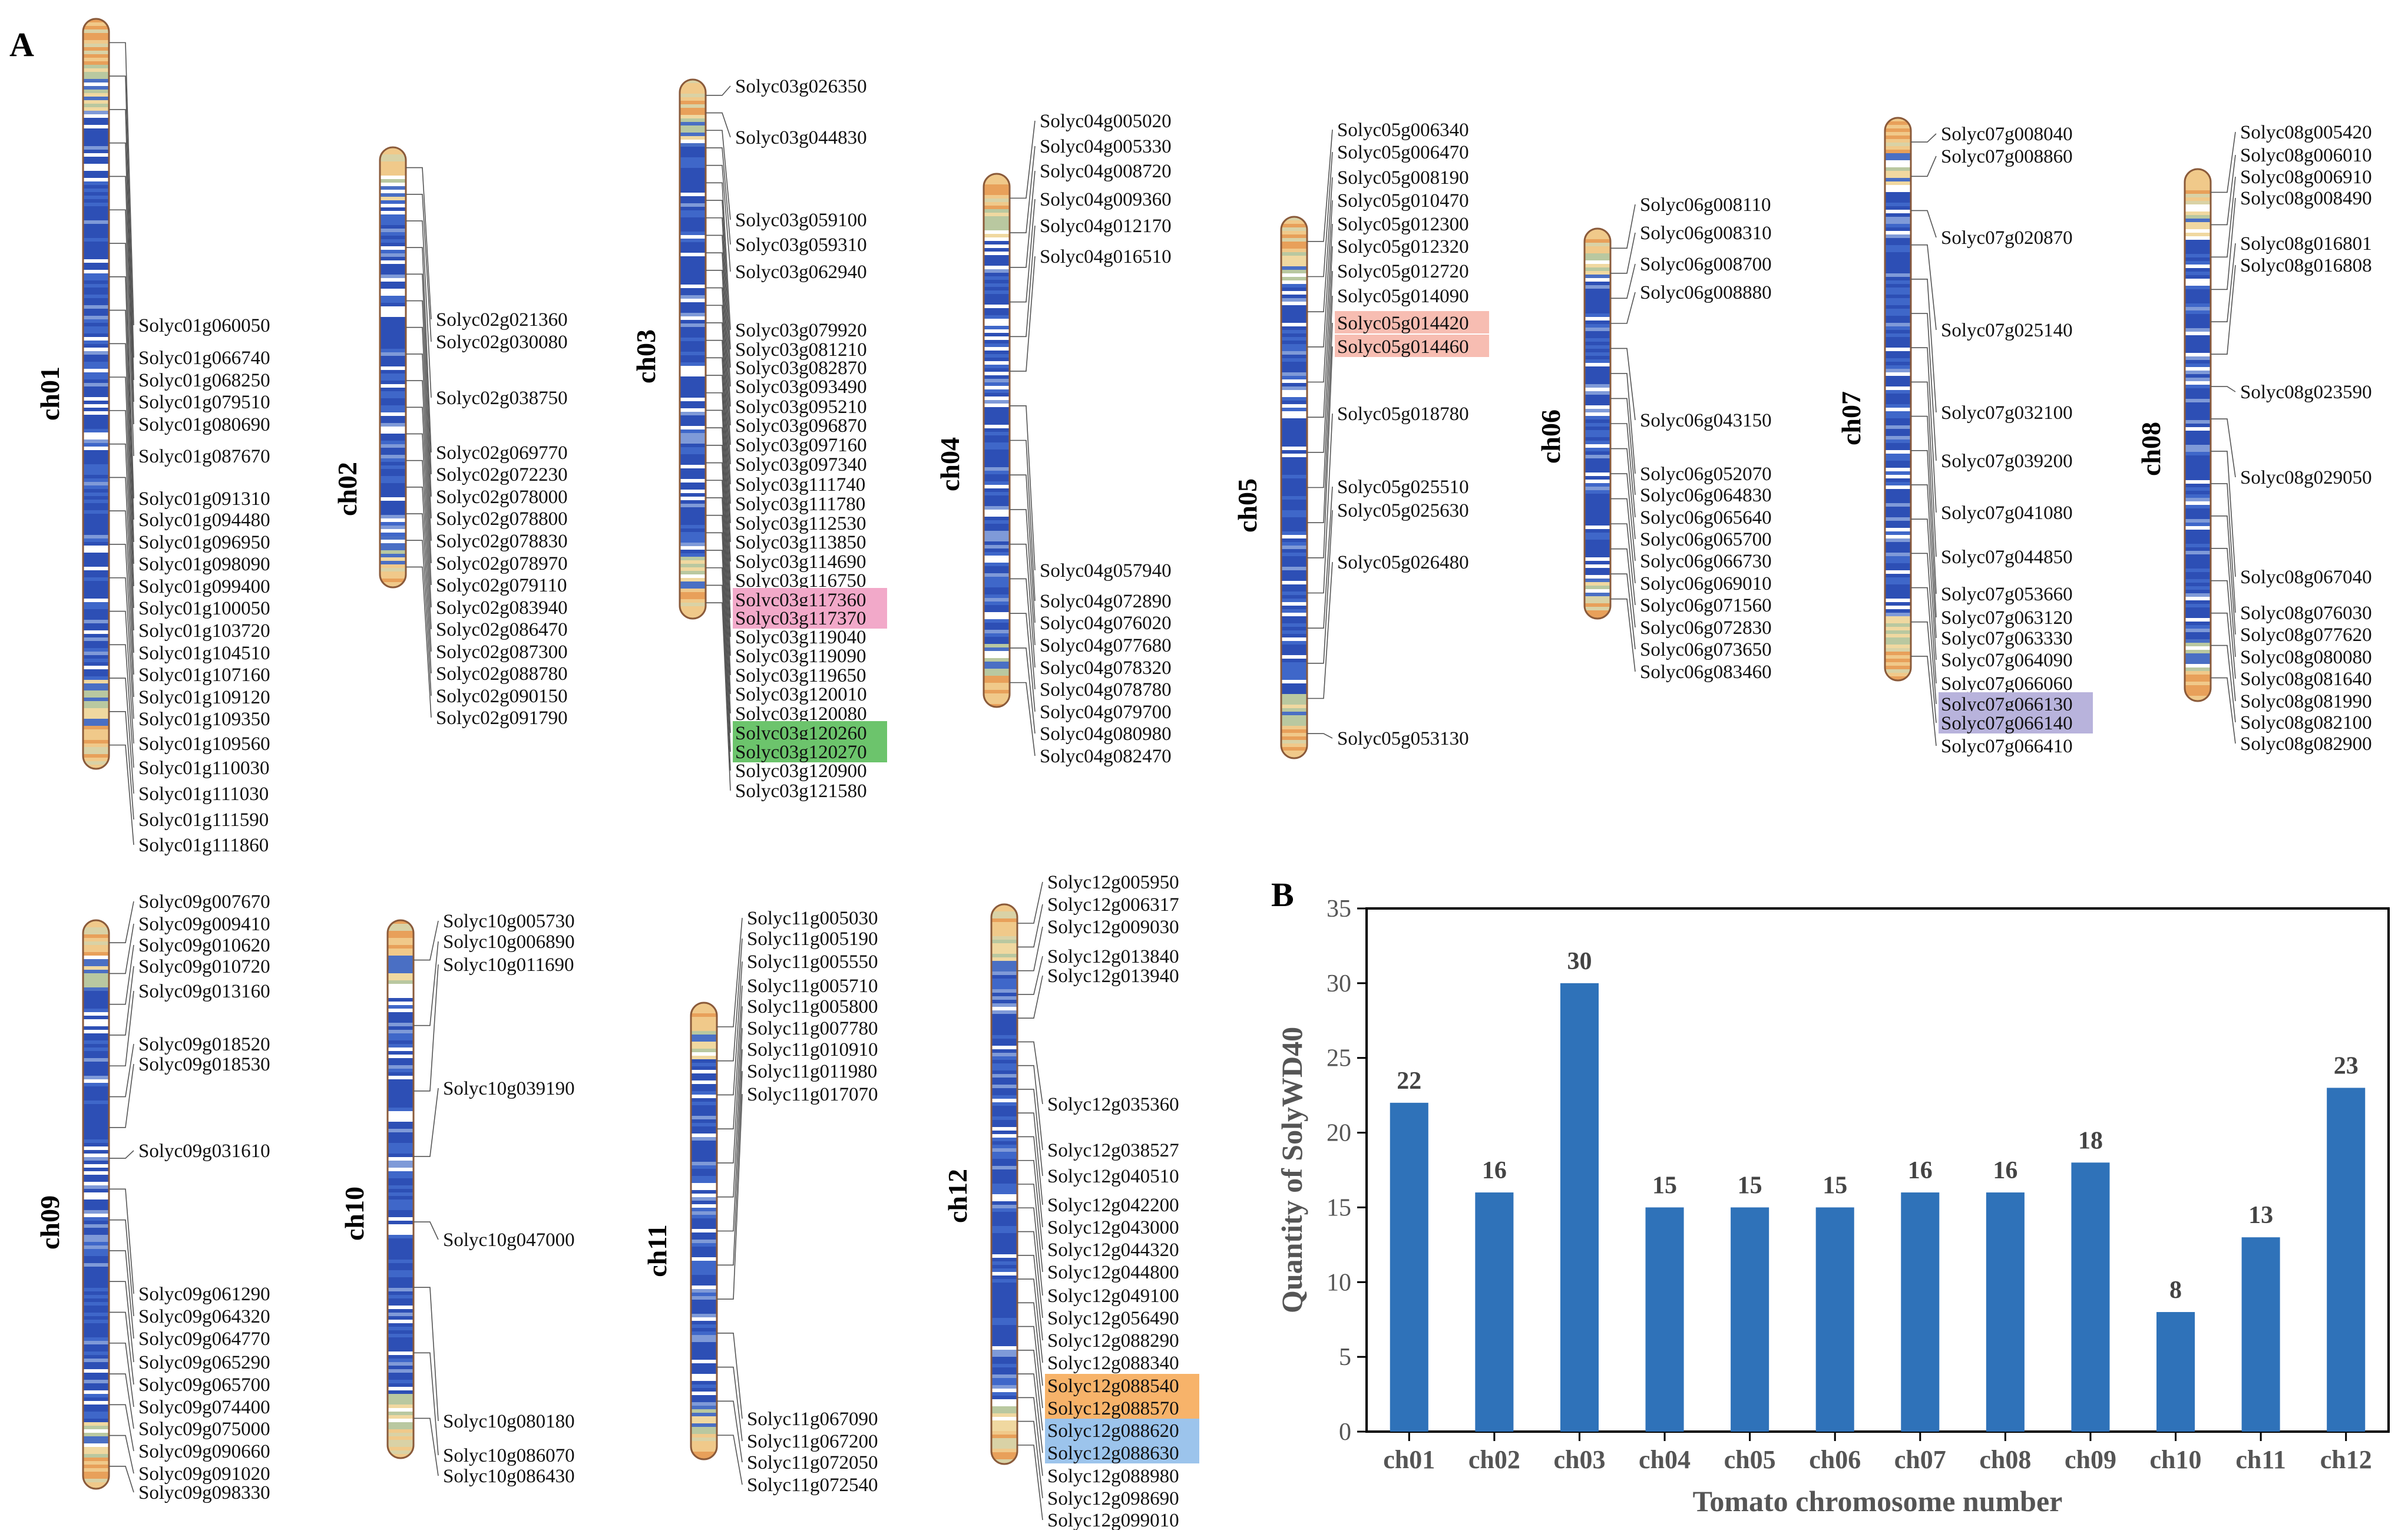 The height and width of the screenshot is (1530, 2408). I want to click on gene-label: Solyc01g100050, so click(204, 608).